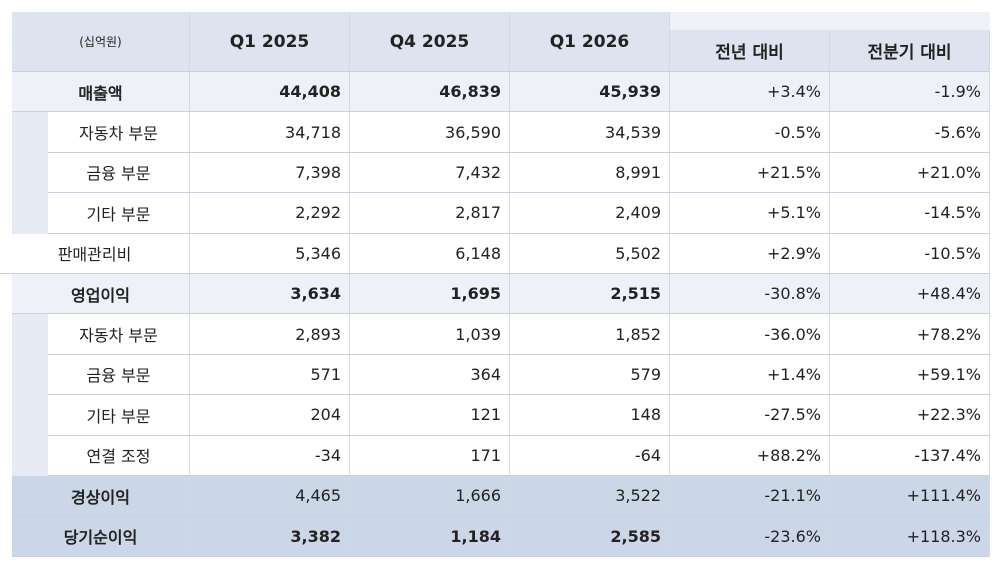 The width and height of the screenshot is (1000, 566). What do you see at coordinates (430, 213) in the screenshot?
I see `value-cell: 2,817` at bounding box center [430, 213].